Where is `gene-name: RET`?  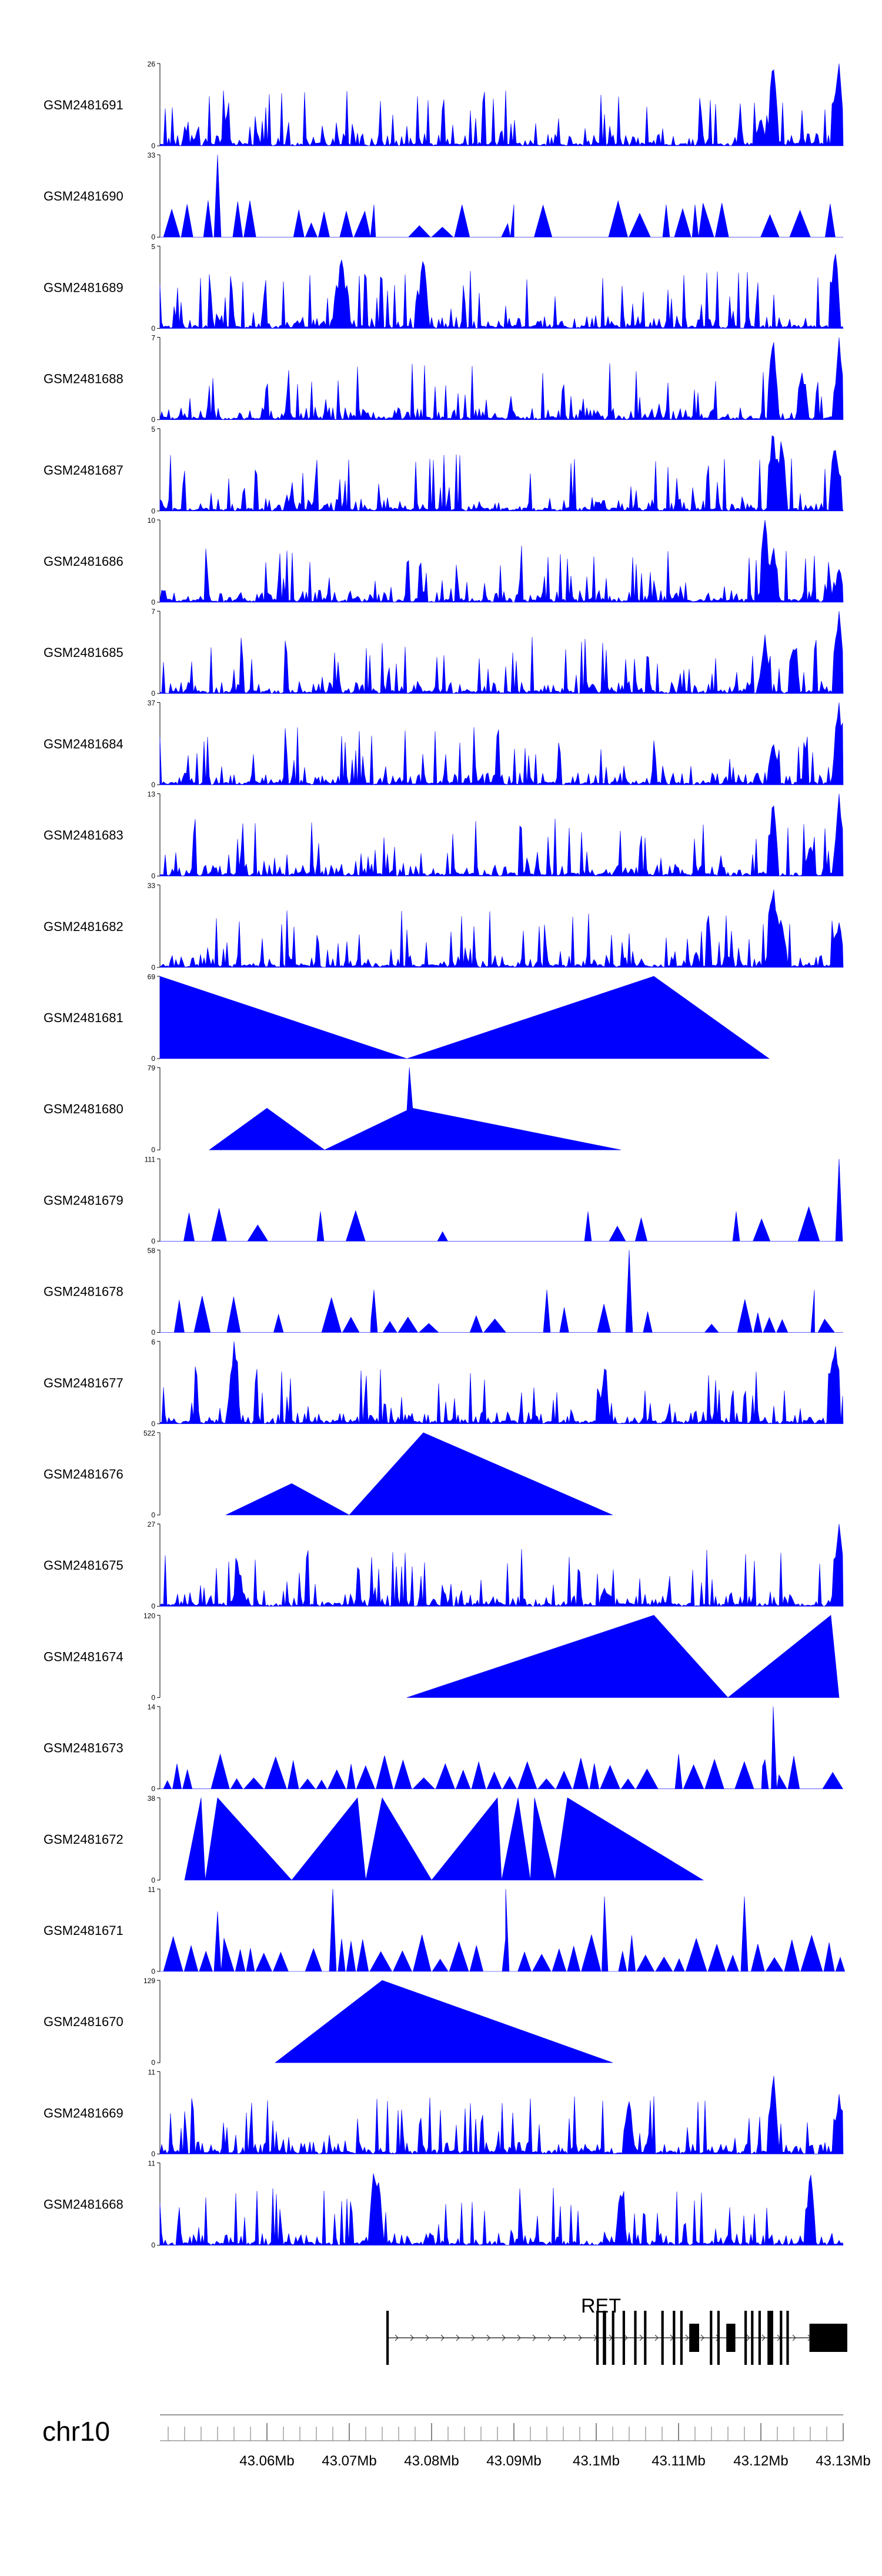
gene-name: RET is located at coordinates (601, 2306).